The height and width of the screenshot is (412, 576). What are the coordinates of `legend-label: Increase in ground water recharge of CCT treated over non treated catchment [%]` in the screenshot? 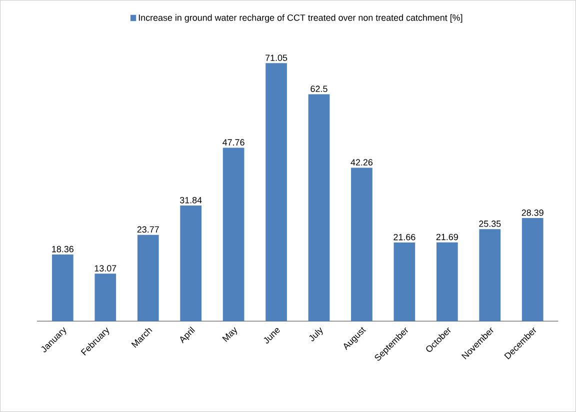 It's located at (300, 18).